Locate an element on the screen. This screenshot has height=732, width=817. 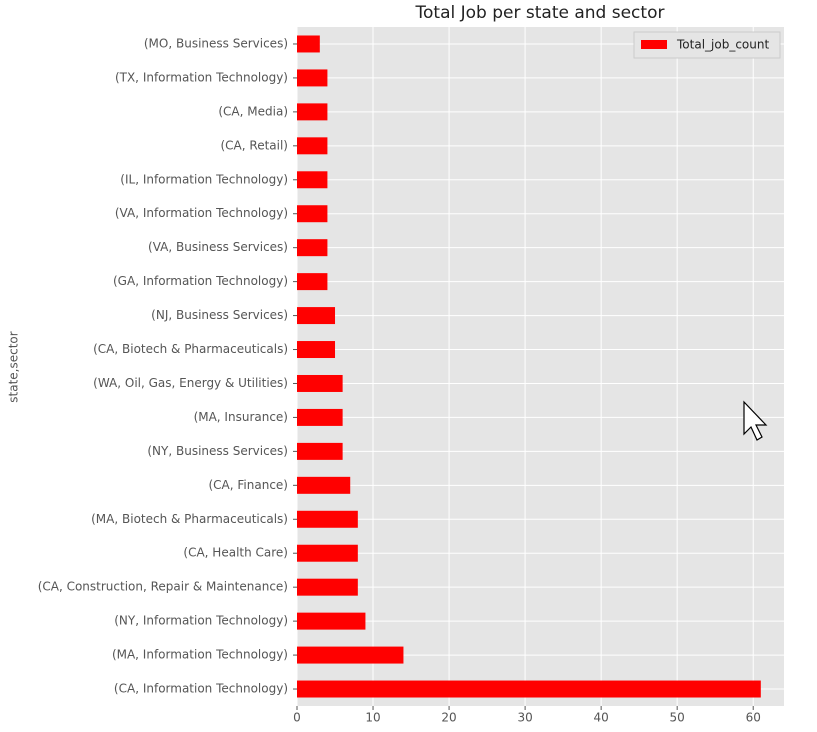
y-axis-label: state,sector is located at coordinates (14, 366).